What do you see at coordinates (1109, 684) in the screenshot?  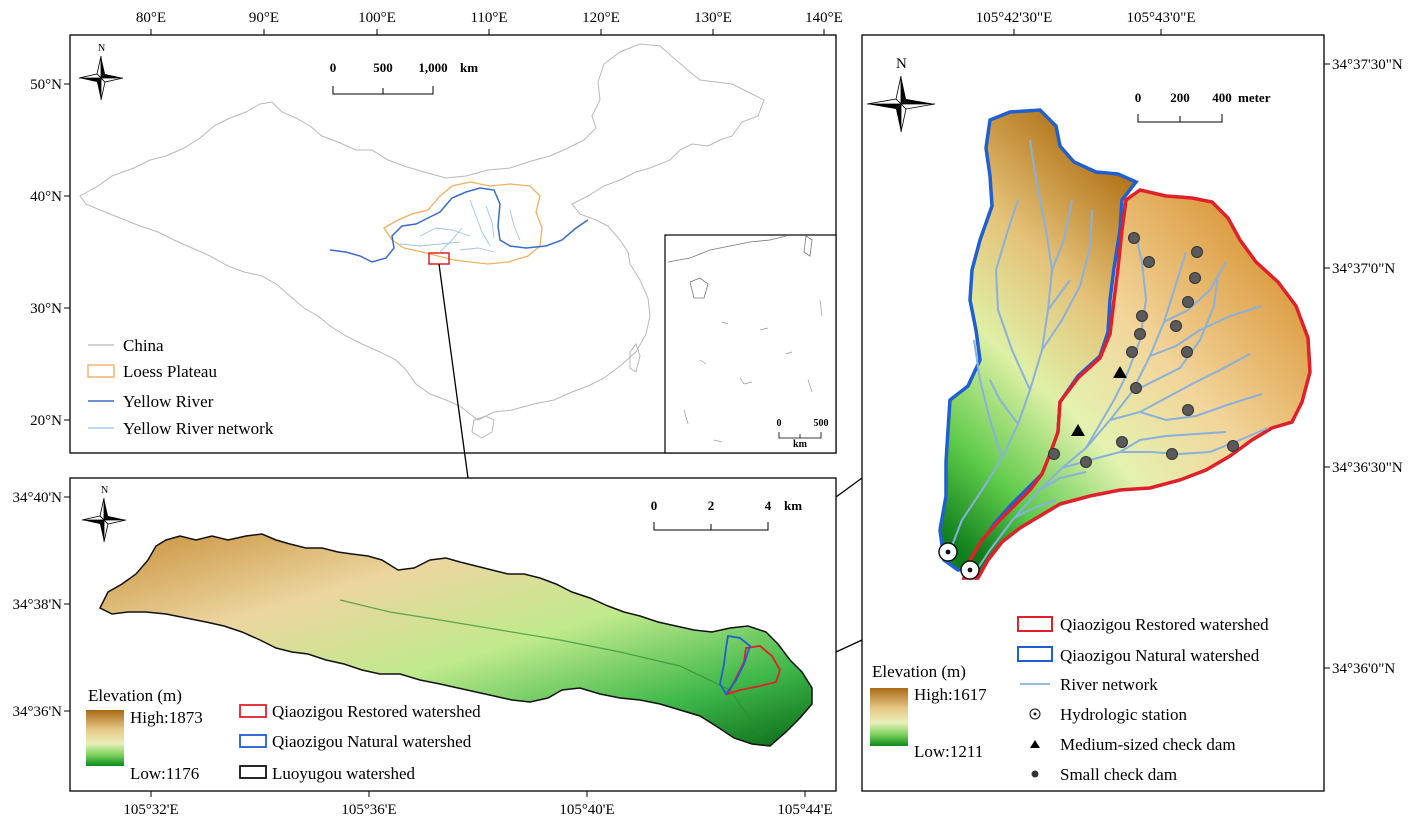 I see `legend-river-network: River network` at bounding box center [1109, 684].